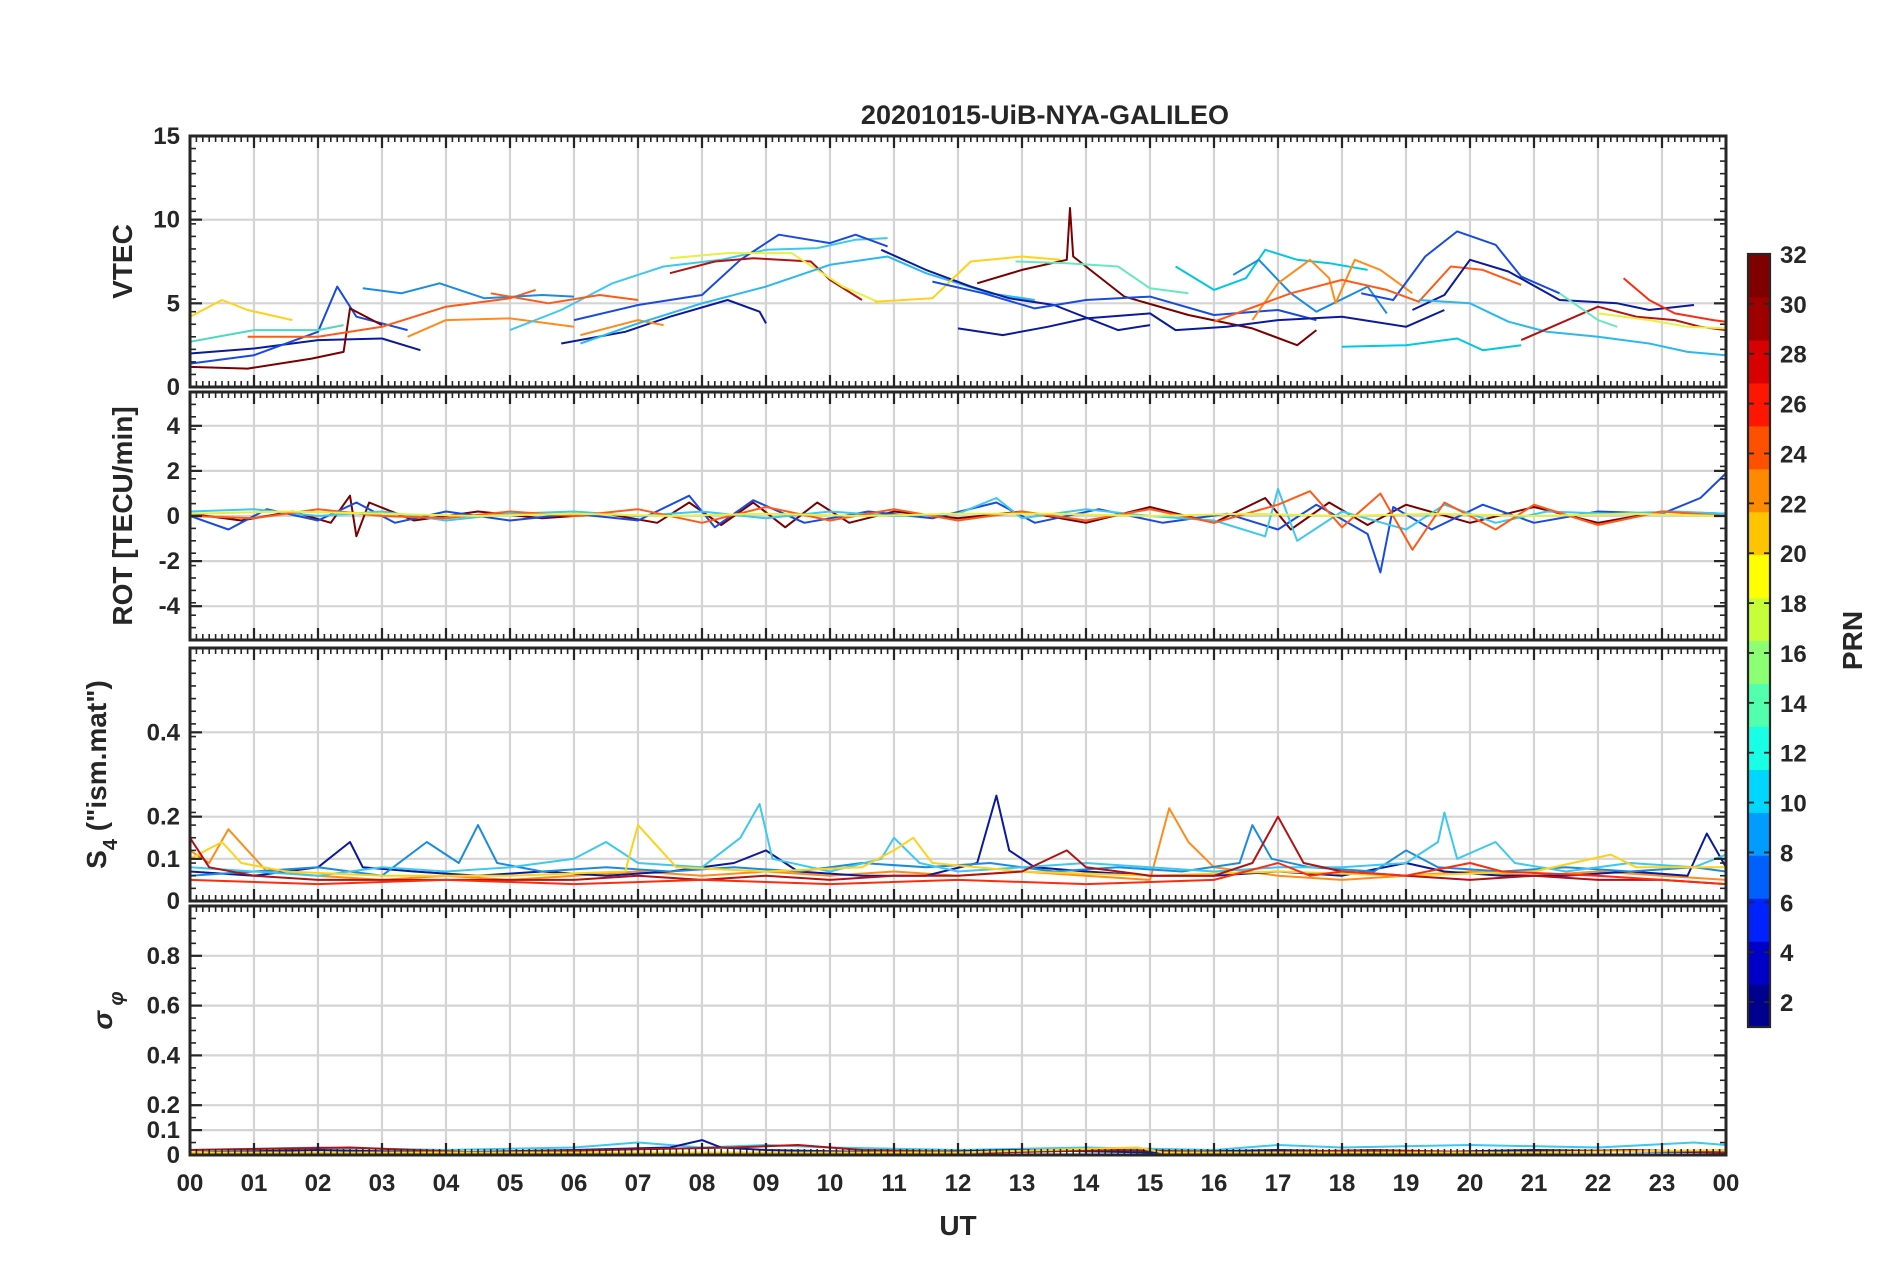 The width and height of the screenshot is (1902, 1272). What do you see at coordinates (1150, 1183) in the screenshot?
I see `x-tick-label: 15` at bounding box center [1150, 1183].